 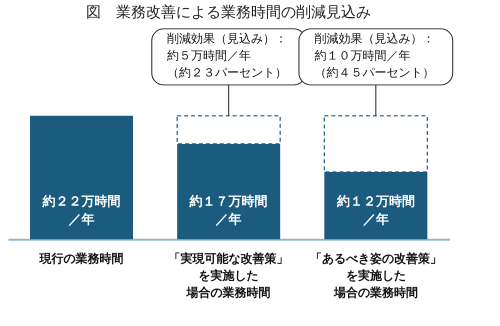 I want to click on x-tick-label: 「実現可能な改善策」を実施した場合の業務時間, so click(x=228, y=276).